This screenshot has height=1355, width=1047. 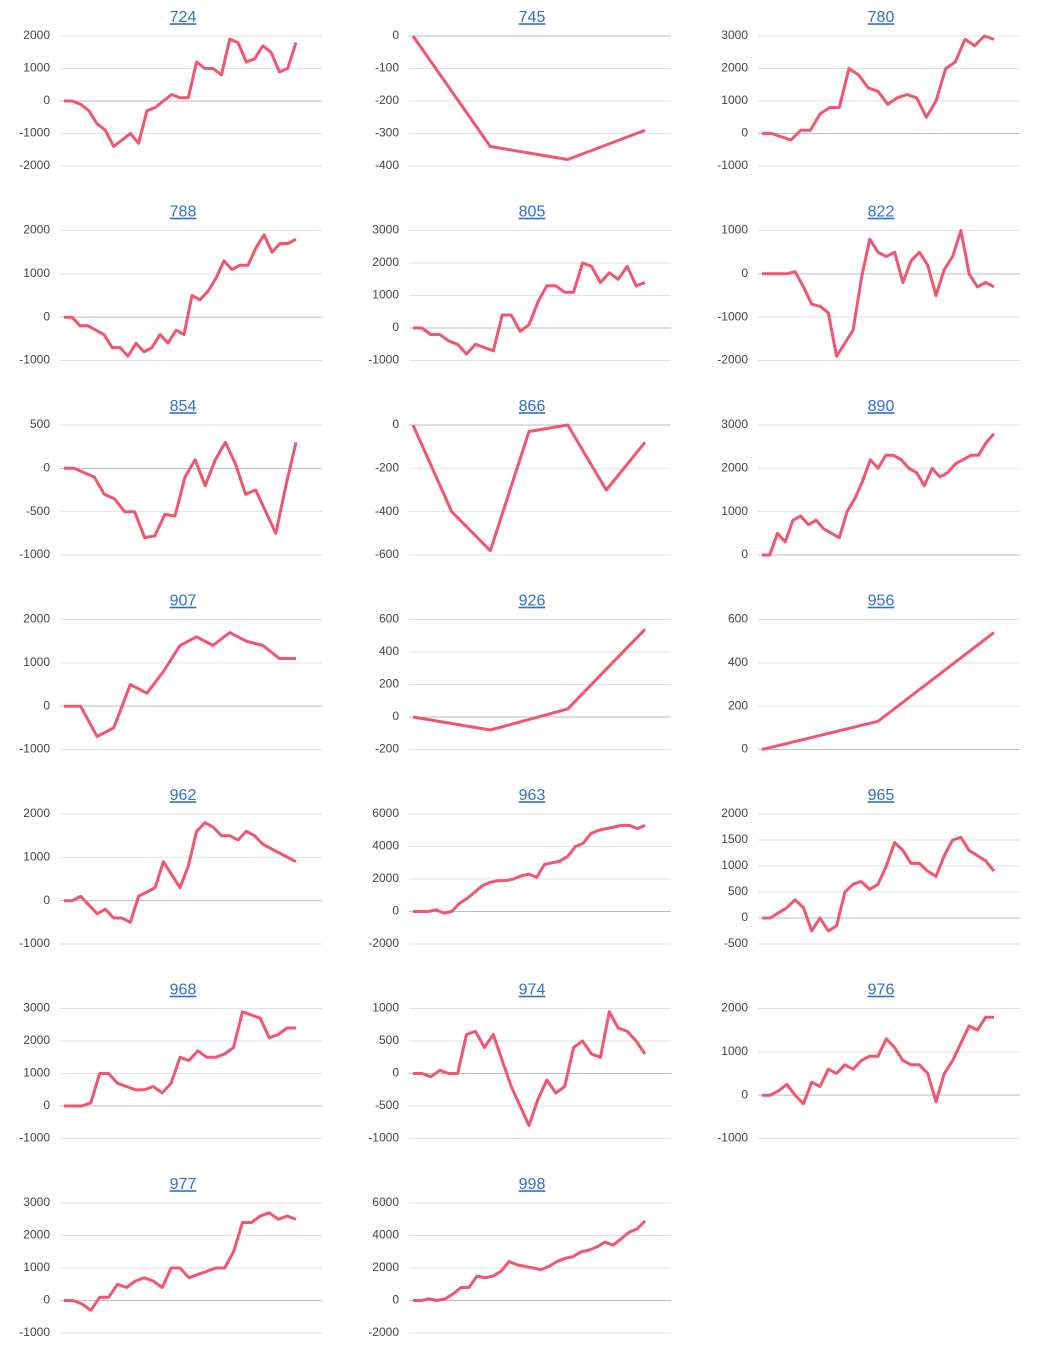 I want to click on chart-title: 866, so click(x=532, y=406).